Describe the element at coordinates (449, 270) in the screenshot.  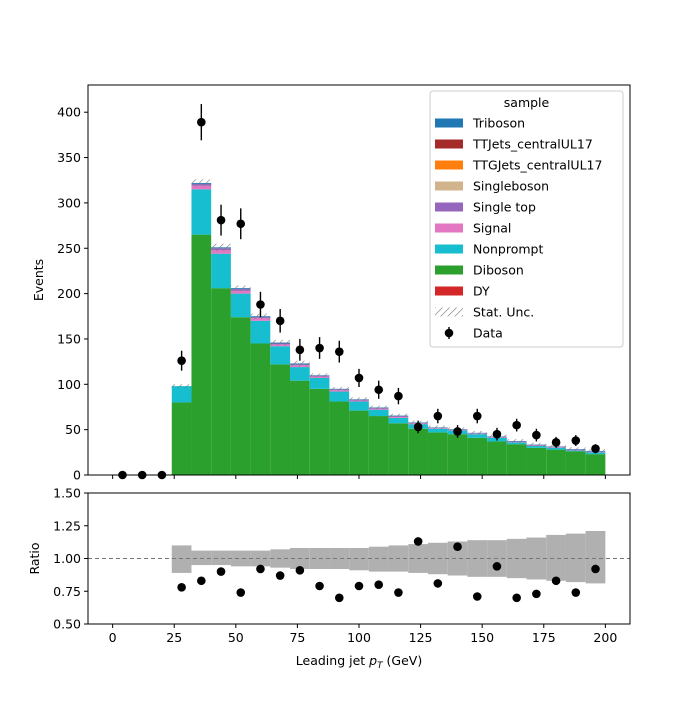
I see `legend-handle-diboson` at that location.